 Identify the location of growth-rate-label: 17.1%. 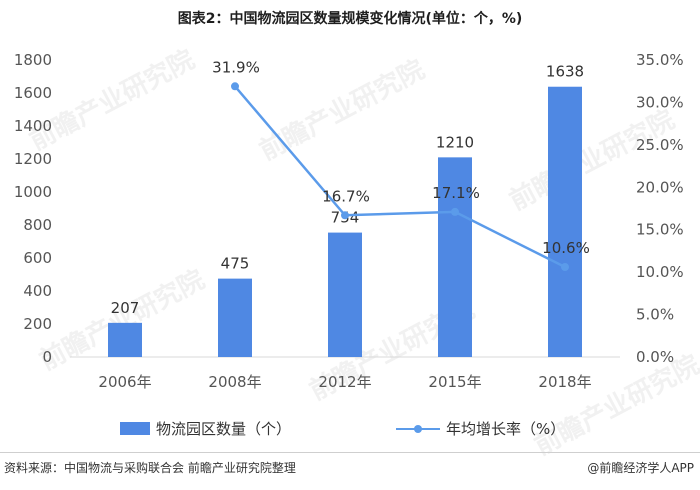
(456, 193).